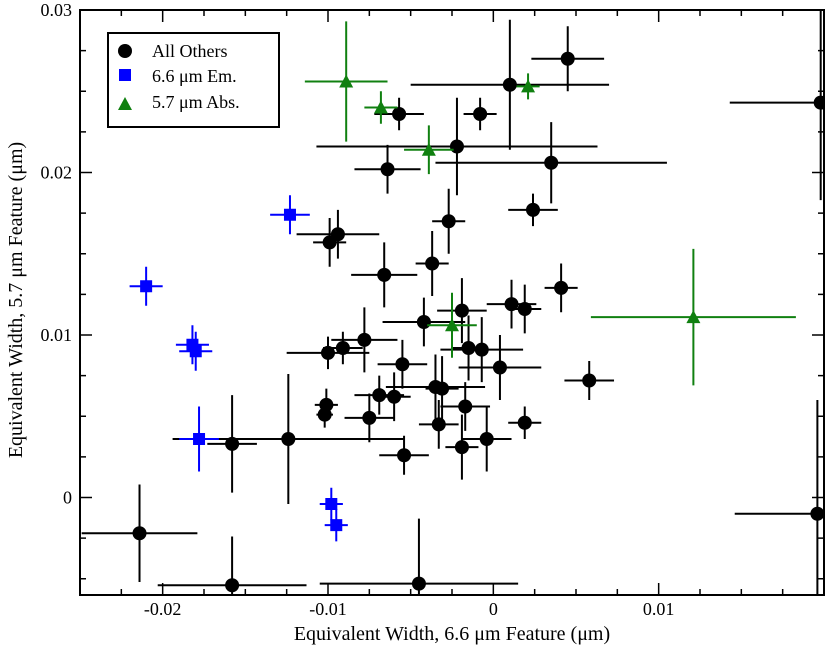 Image resolution: width=830 pixels, height=650 pixels. Describe the element at coordinates (493, 609) in the screenshot. I see `x-tick-label: 0` at that location.